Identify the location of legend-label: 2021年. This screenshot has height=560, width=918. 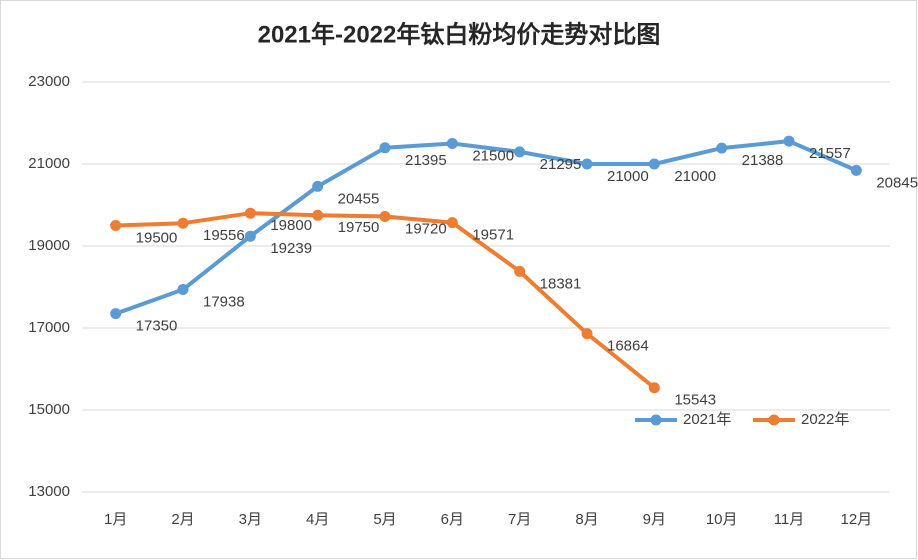
(707, 419).